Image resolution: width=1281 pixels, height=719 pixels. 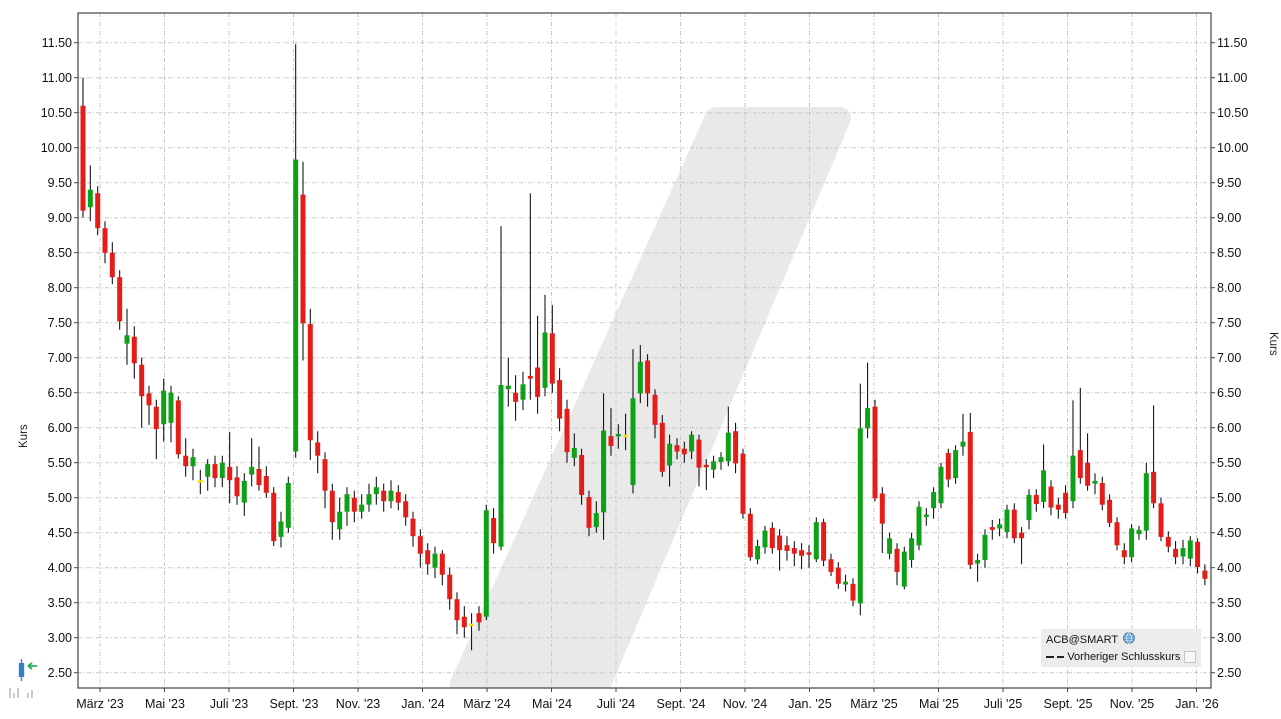 I want to click on x-tick-label: März '23, so click(x=100, y=704).